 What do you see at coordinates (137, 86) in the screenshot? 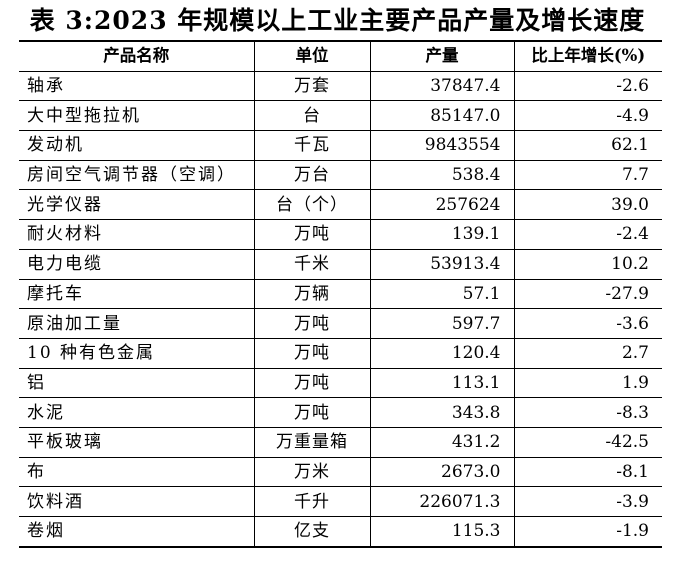
I see `product-name-cell: 轴承` at bounding box center [137, 86].